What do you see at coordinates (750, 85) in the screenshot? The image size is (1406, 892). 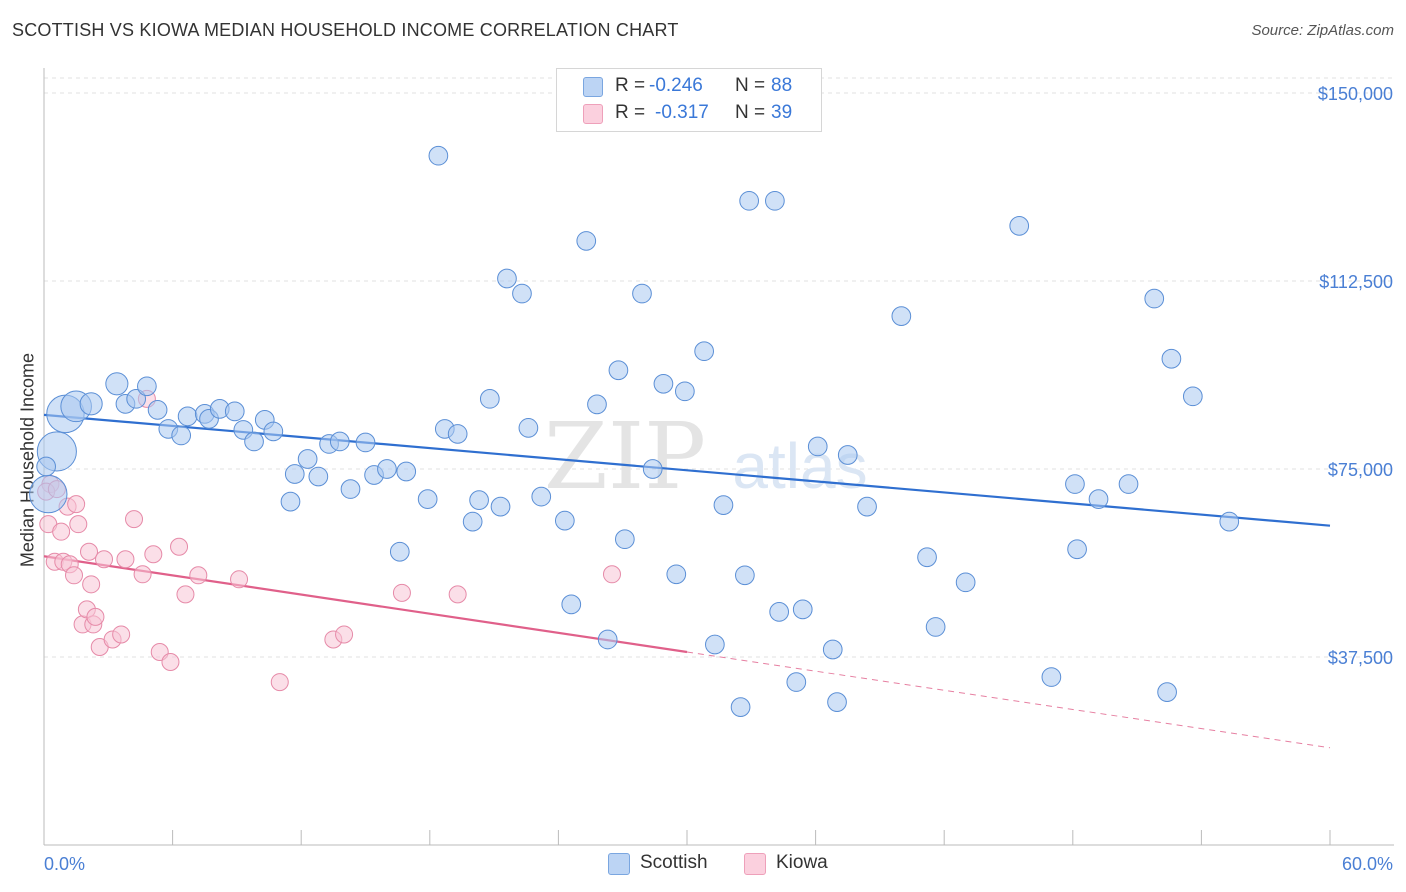 I see `n-label: N =` at bounding box center [750, 85].